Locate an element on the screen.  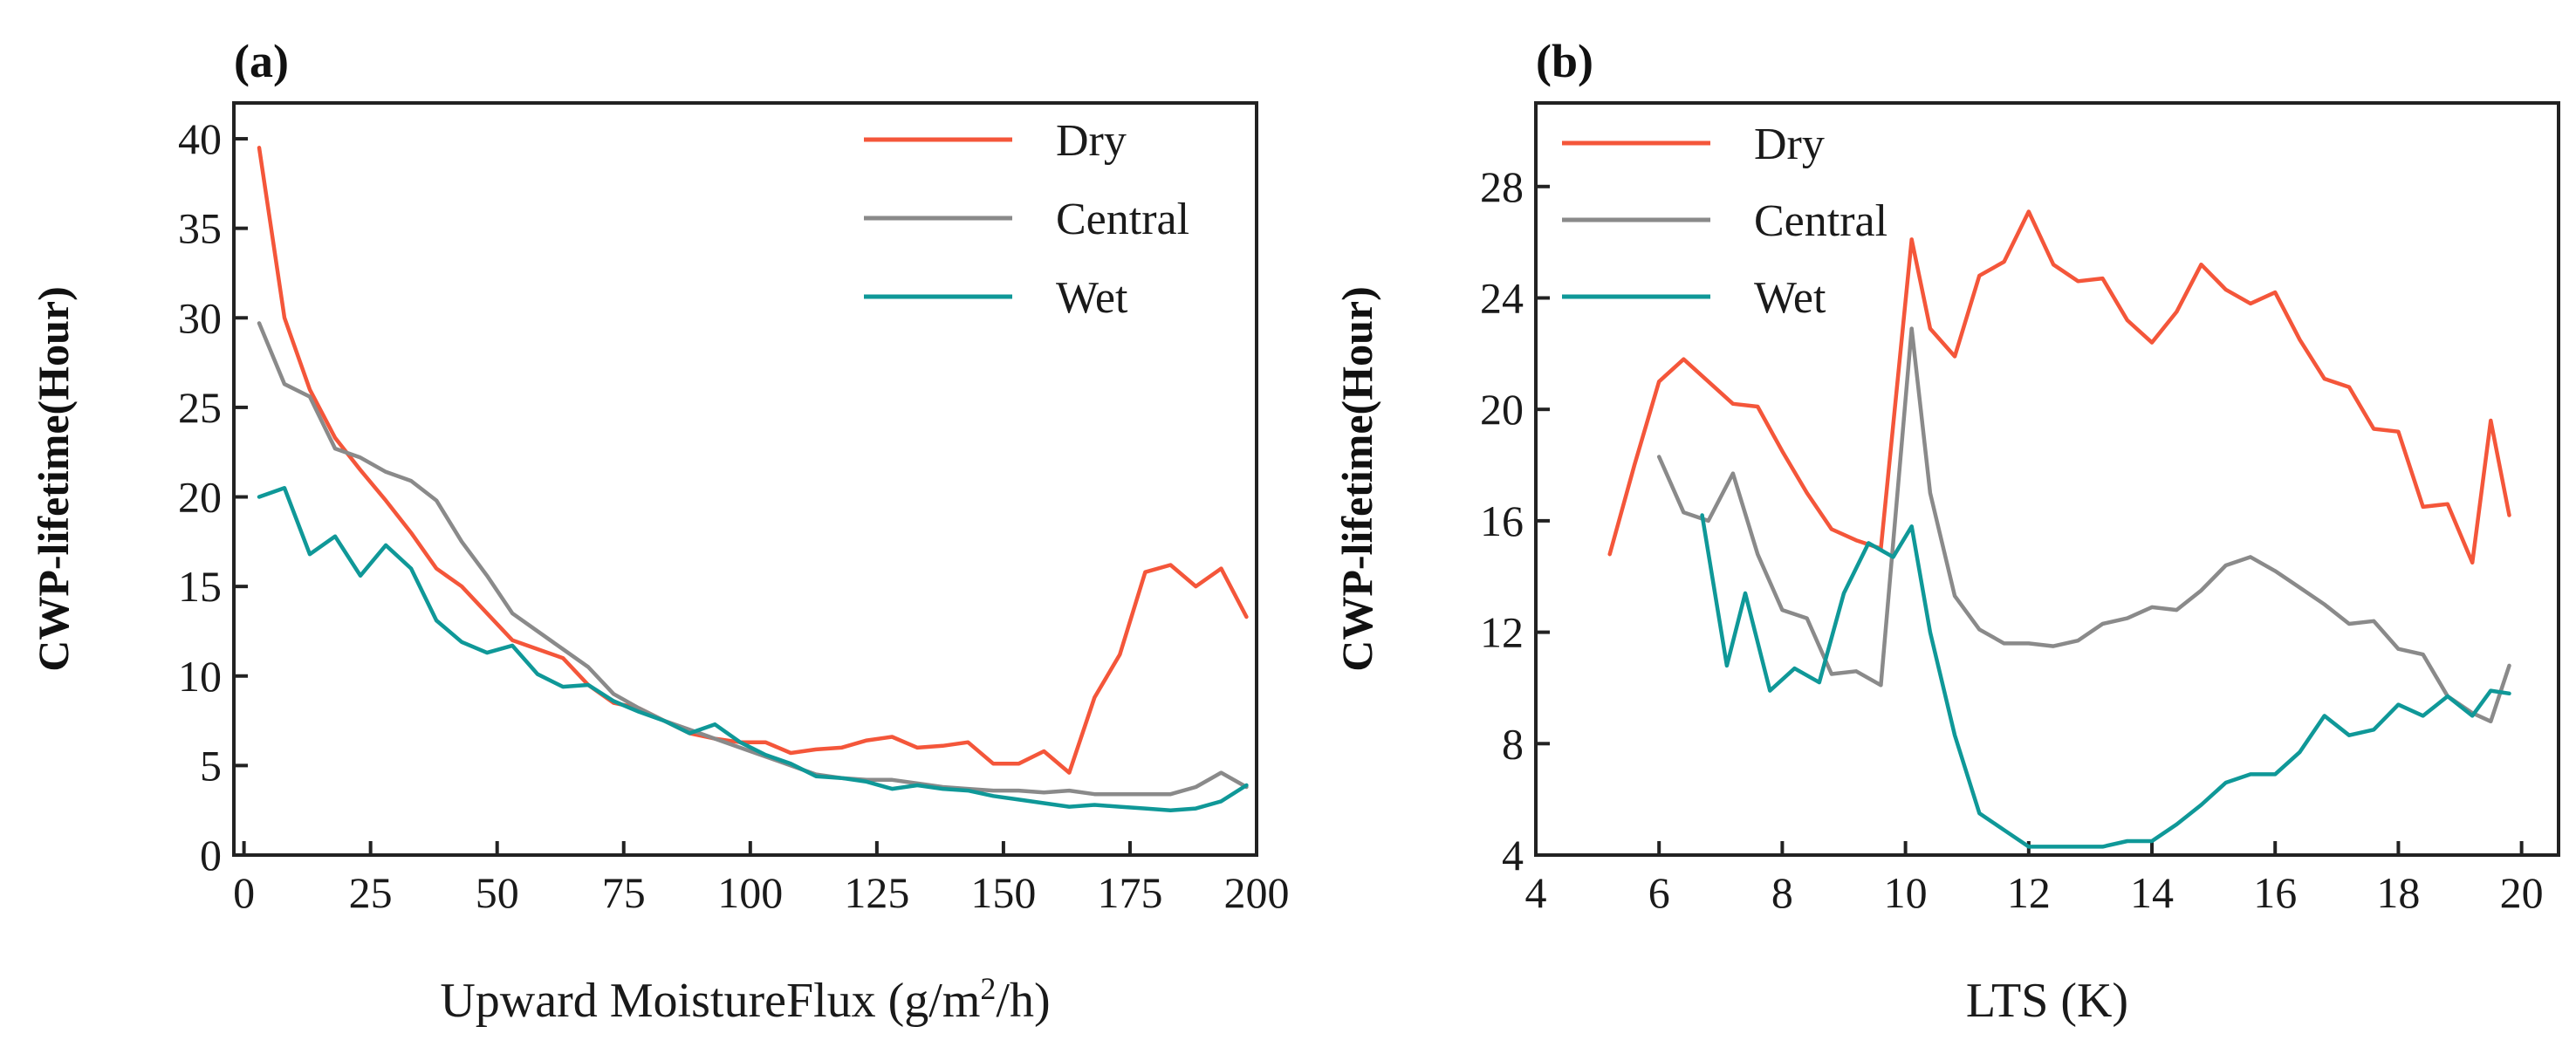
panel-a-x-tick-label: 0 is located at coordinates (244, 892).